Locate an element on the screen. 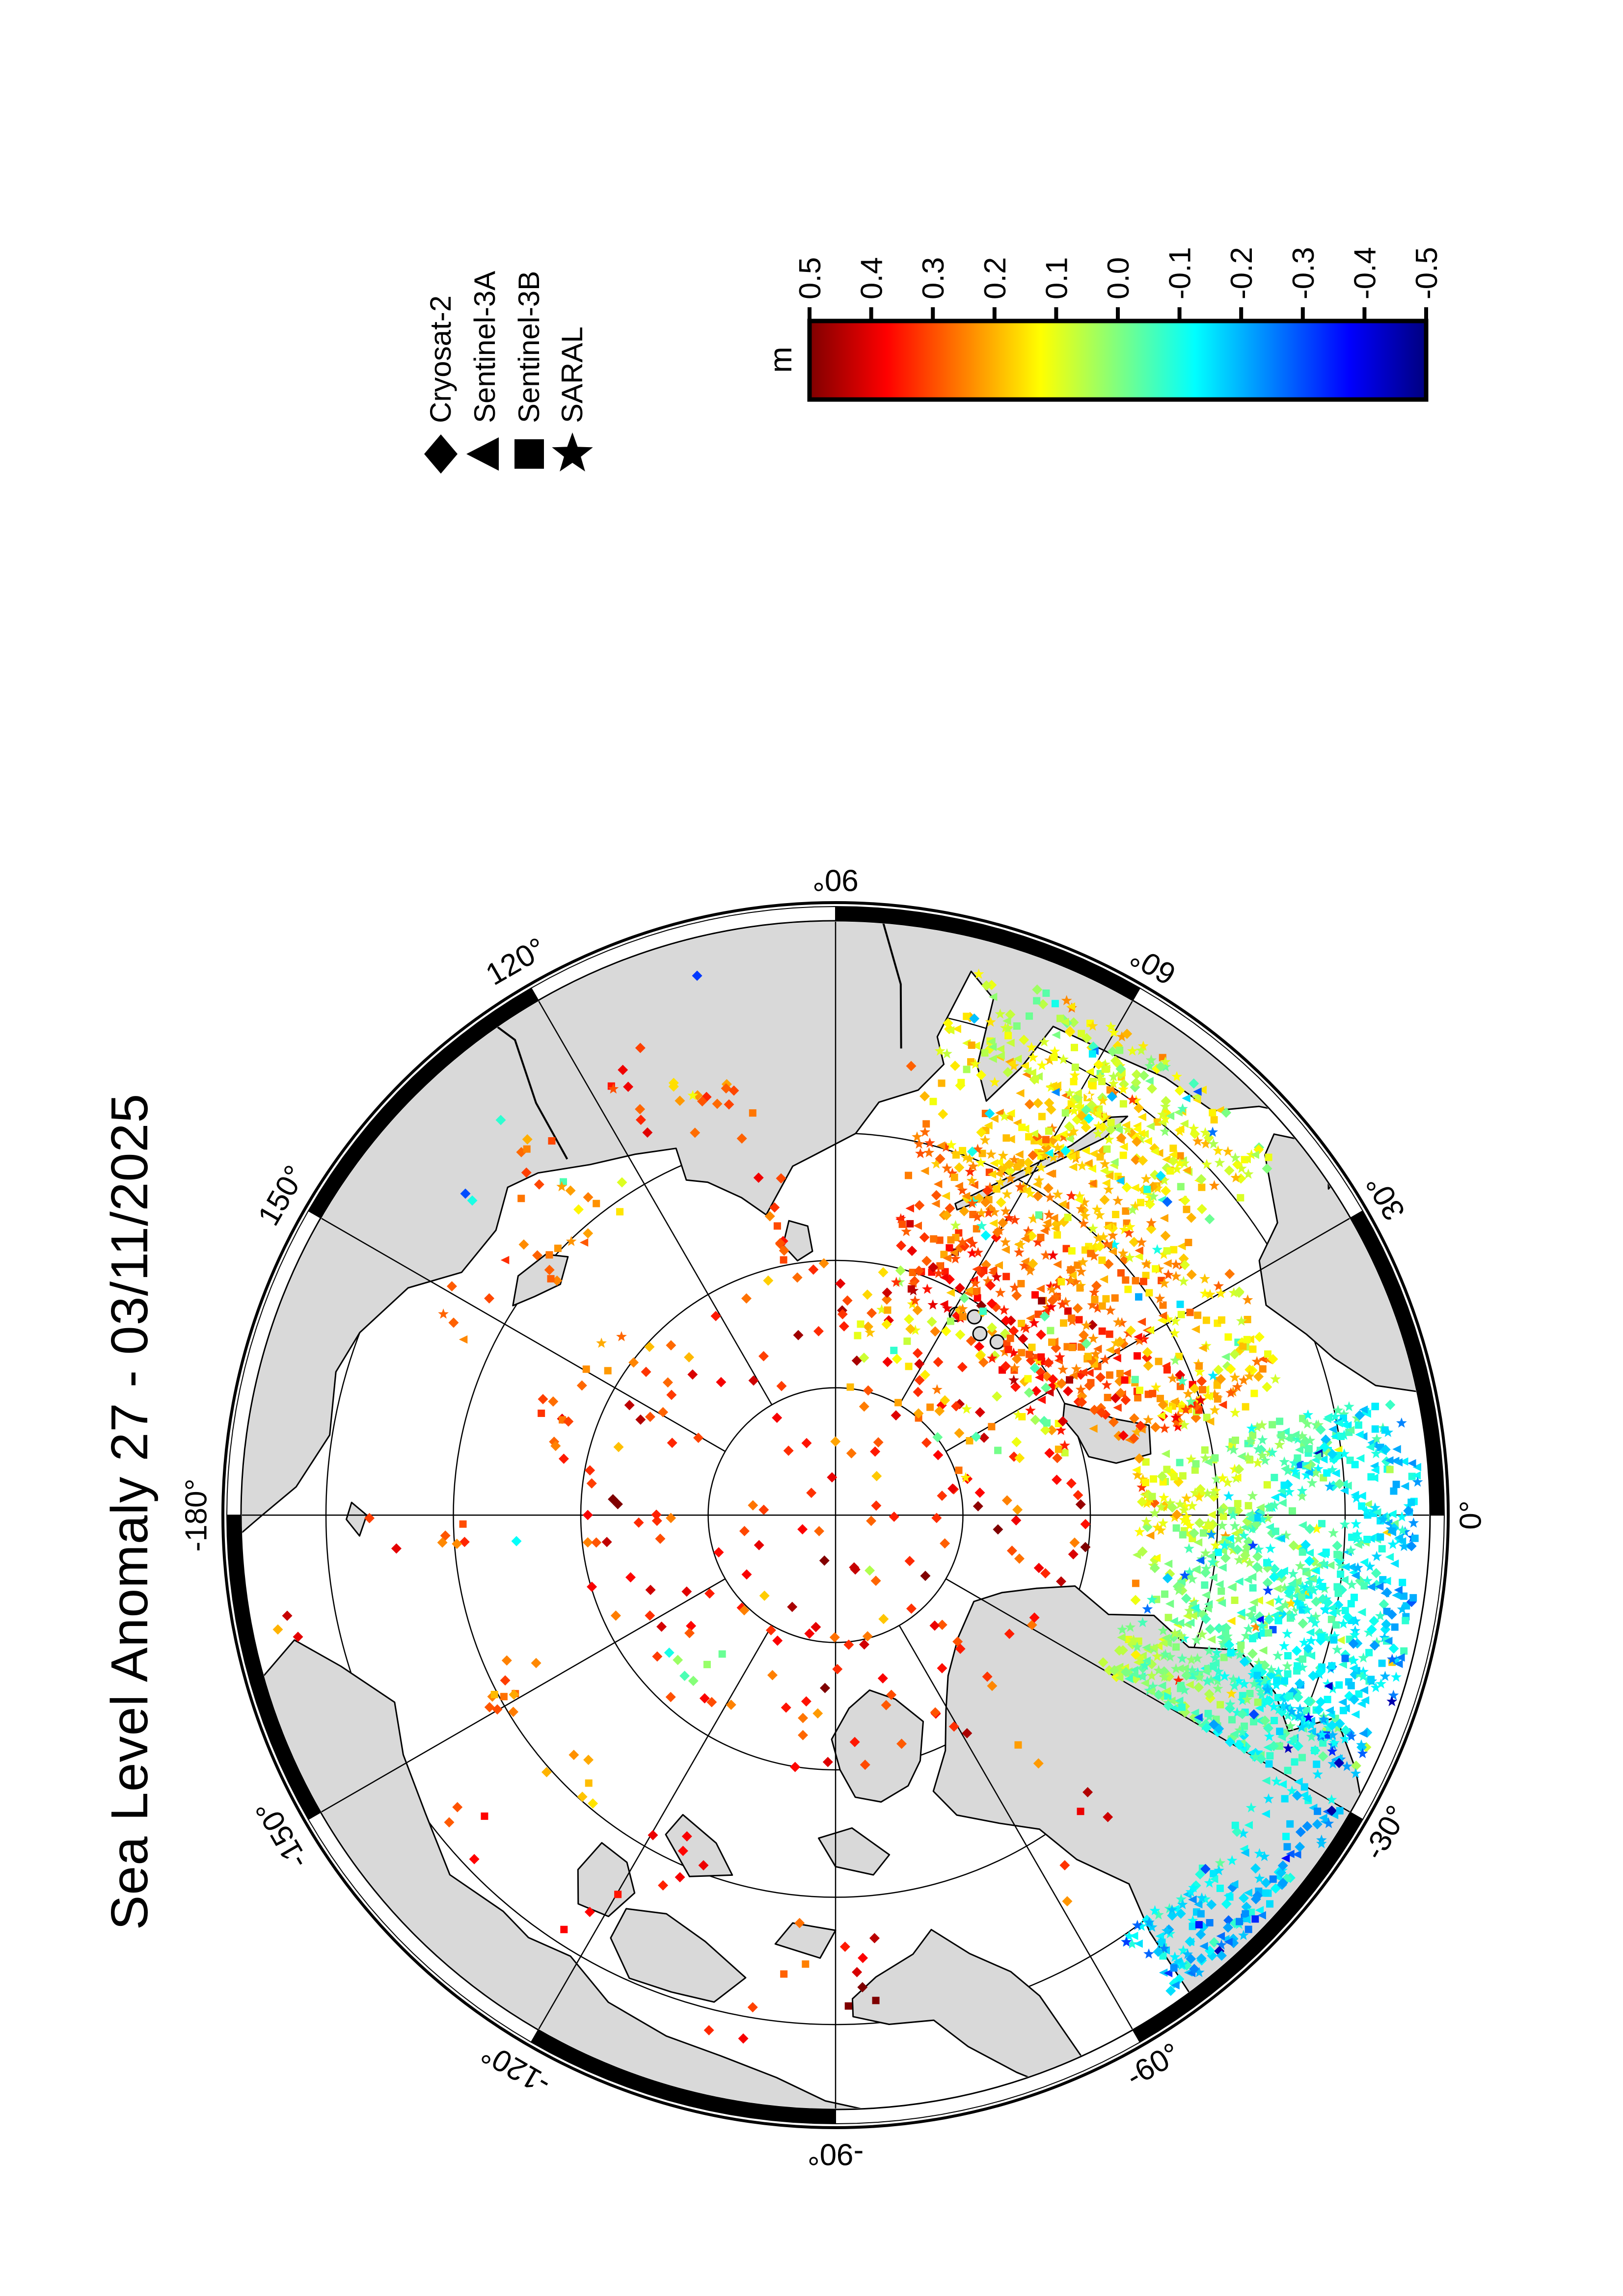 The height and width of the screenshot is (2296, 1623). land-svalbard is located at coordinates (1107, 1433).